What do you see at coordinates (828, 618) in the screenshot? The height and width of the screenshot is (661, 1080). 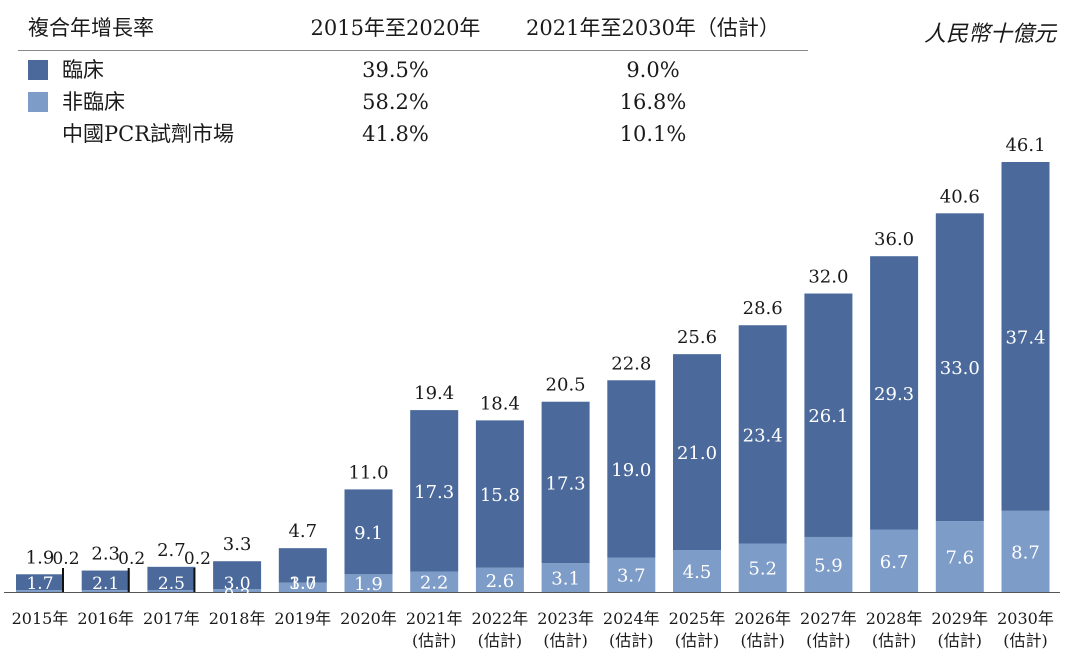 I see `x-tick-label: 2027年` at bounding box center [828, 618].